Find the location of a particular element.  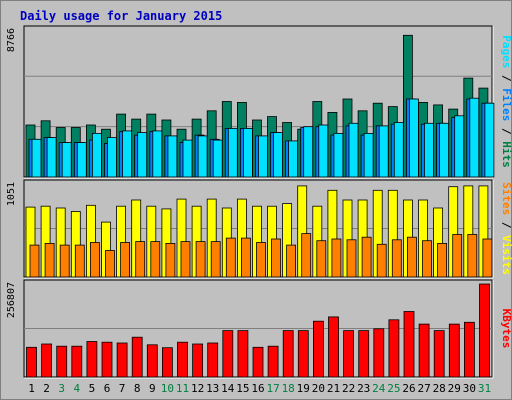

y-max-label-middle: 1051 is located at coordinates (11, 194).